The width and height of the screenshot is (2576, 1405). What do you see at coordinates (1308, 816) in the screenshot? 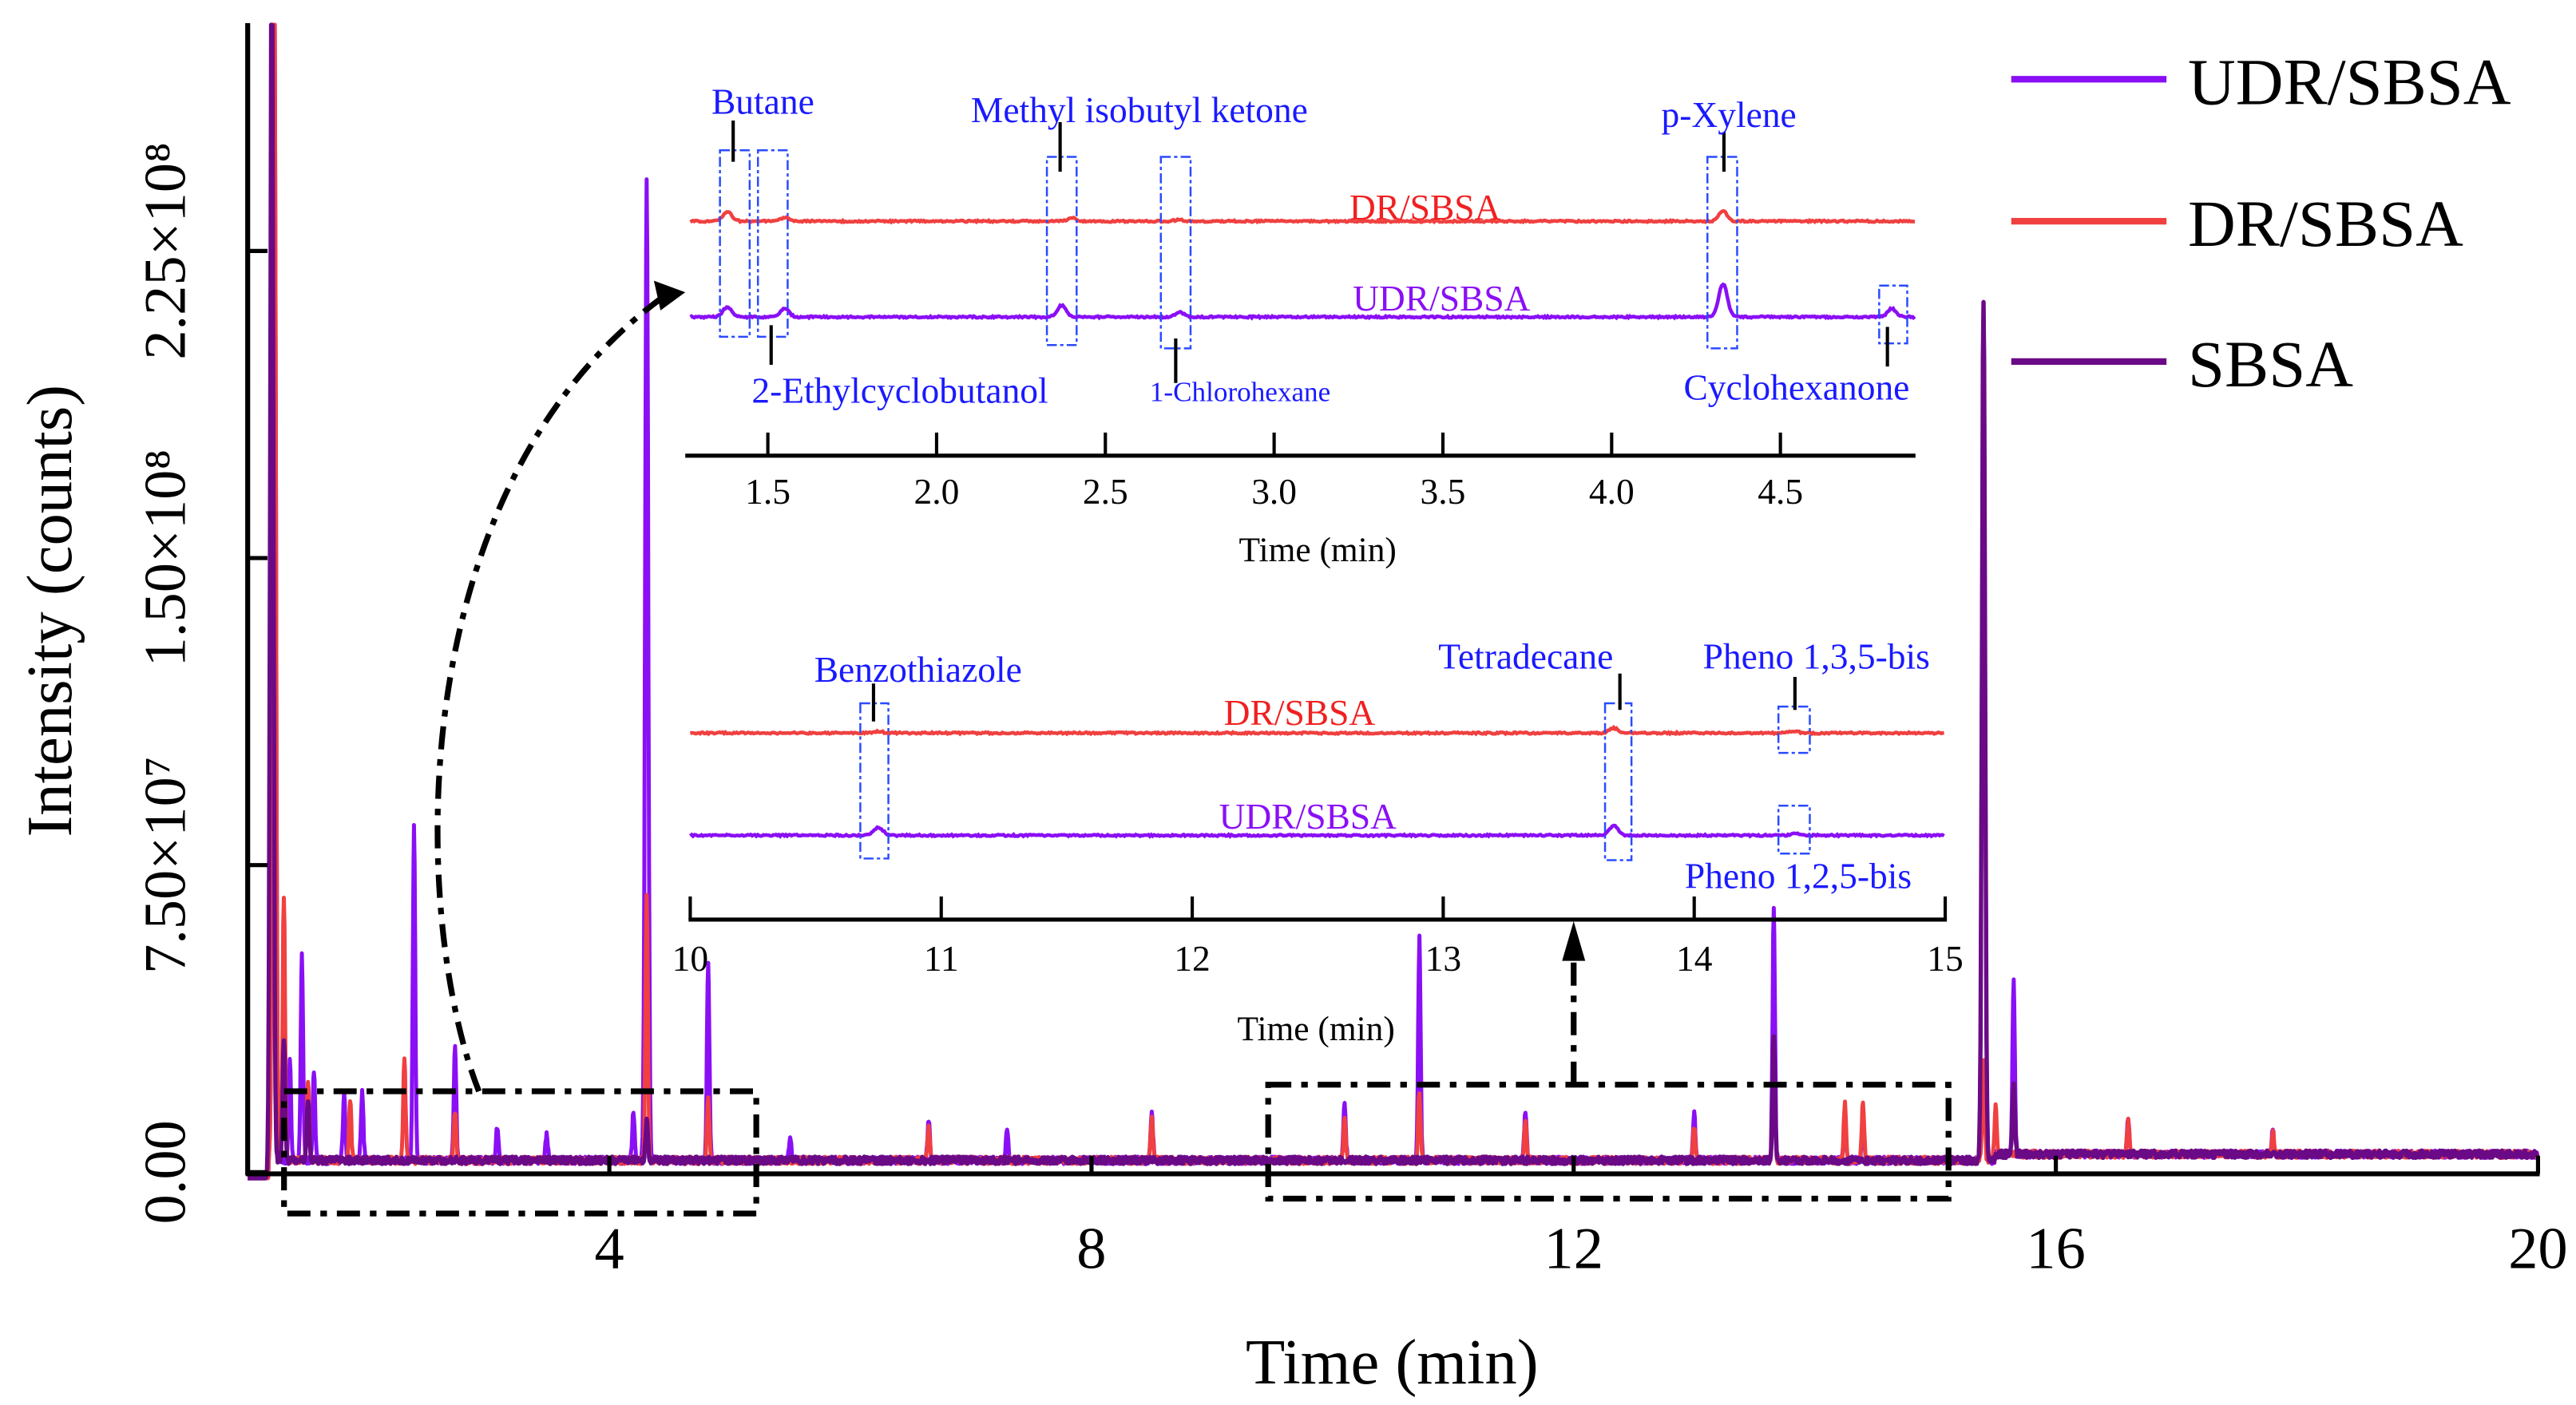
I see `inset2-udr-label: UDR/SBSA` at bounding box center [1308, 816].